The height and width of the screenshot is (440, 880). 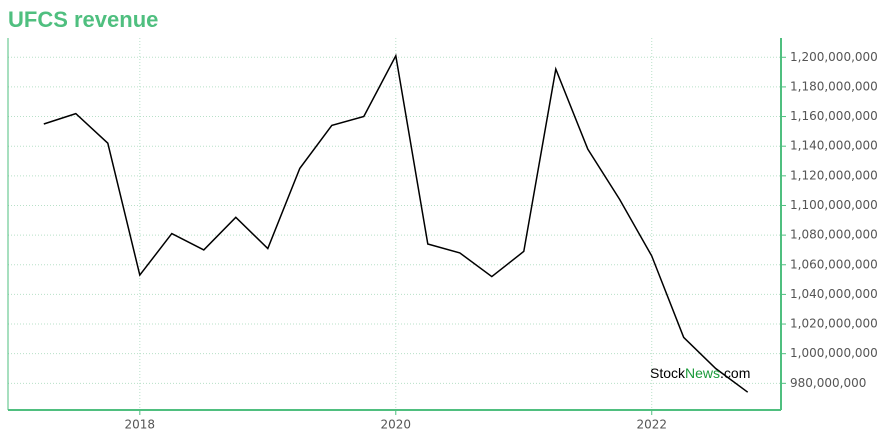 I want to click on y-tick-label: 1,000,000,000, so click(x=834, y=353).